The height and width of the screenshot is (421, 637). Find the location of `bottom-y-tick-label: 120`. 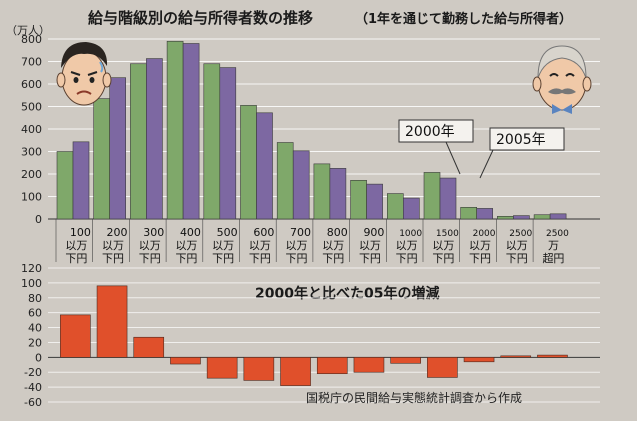

bottom-y-tick-label: 120 is located at coordinates (31, 268).